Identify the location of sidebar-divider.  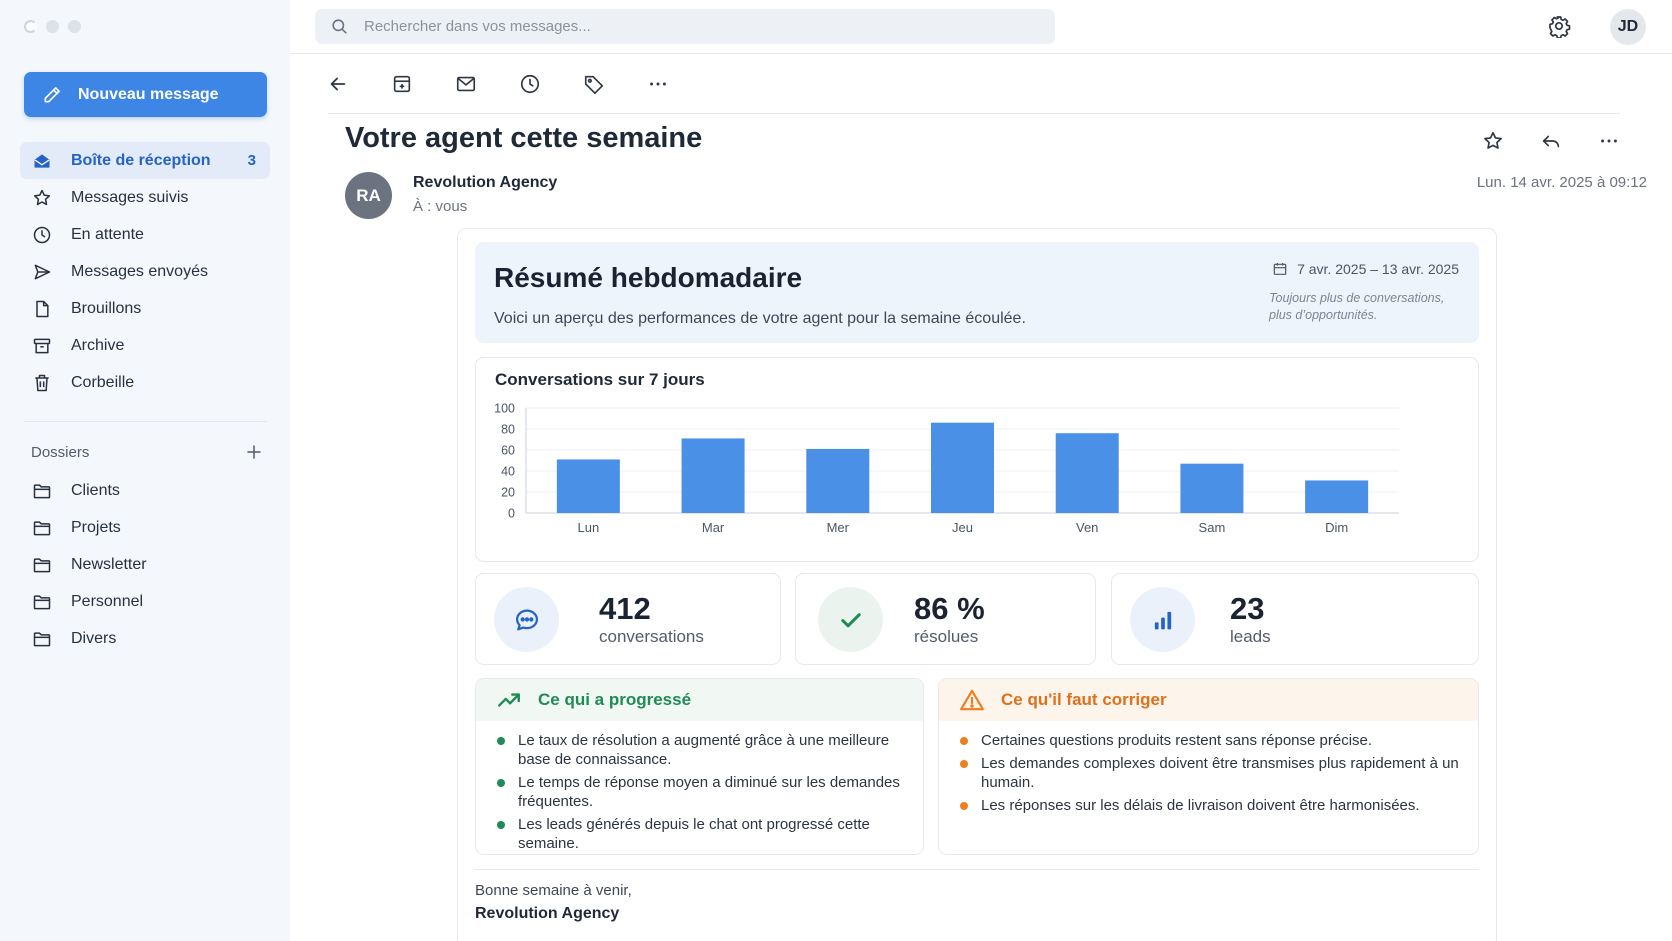
(145, 421).